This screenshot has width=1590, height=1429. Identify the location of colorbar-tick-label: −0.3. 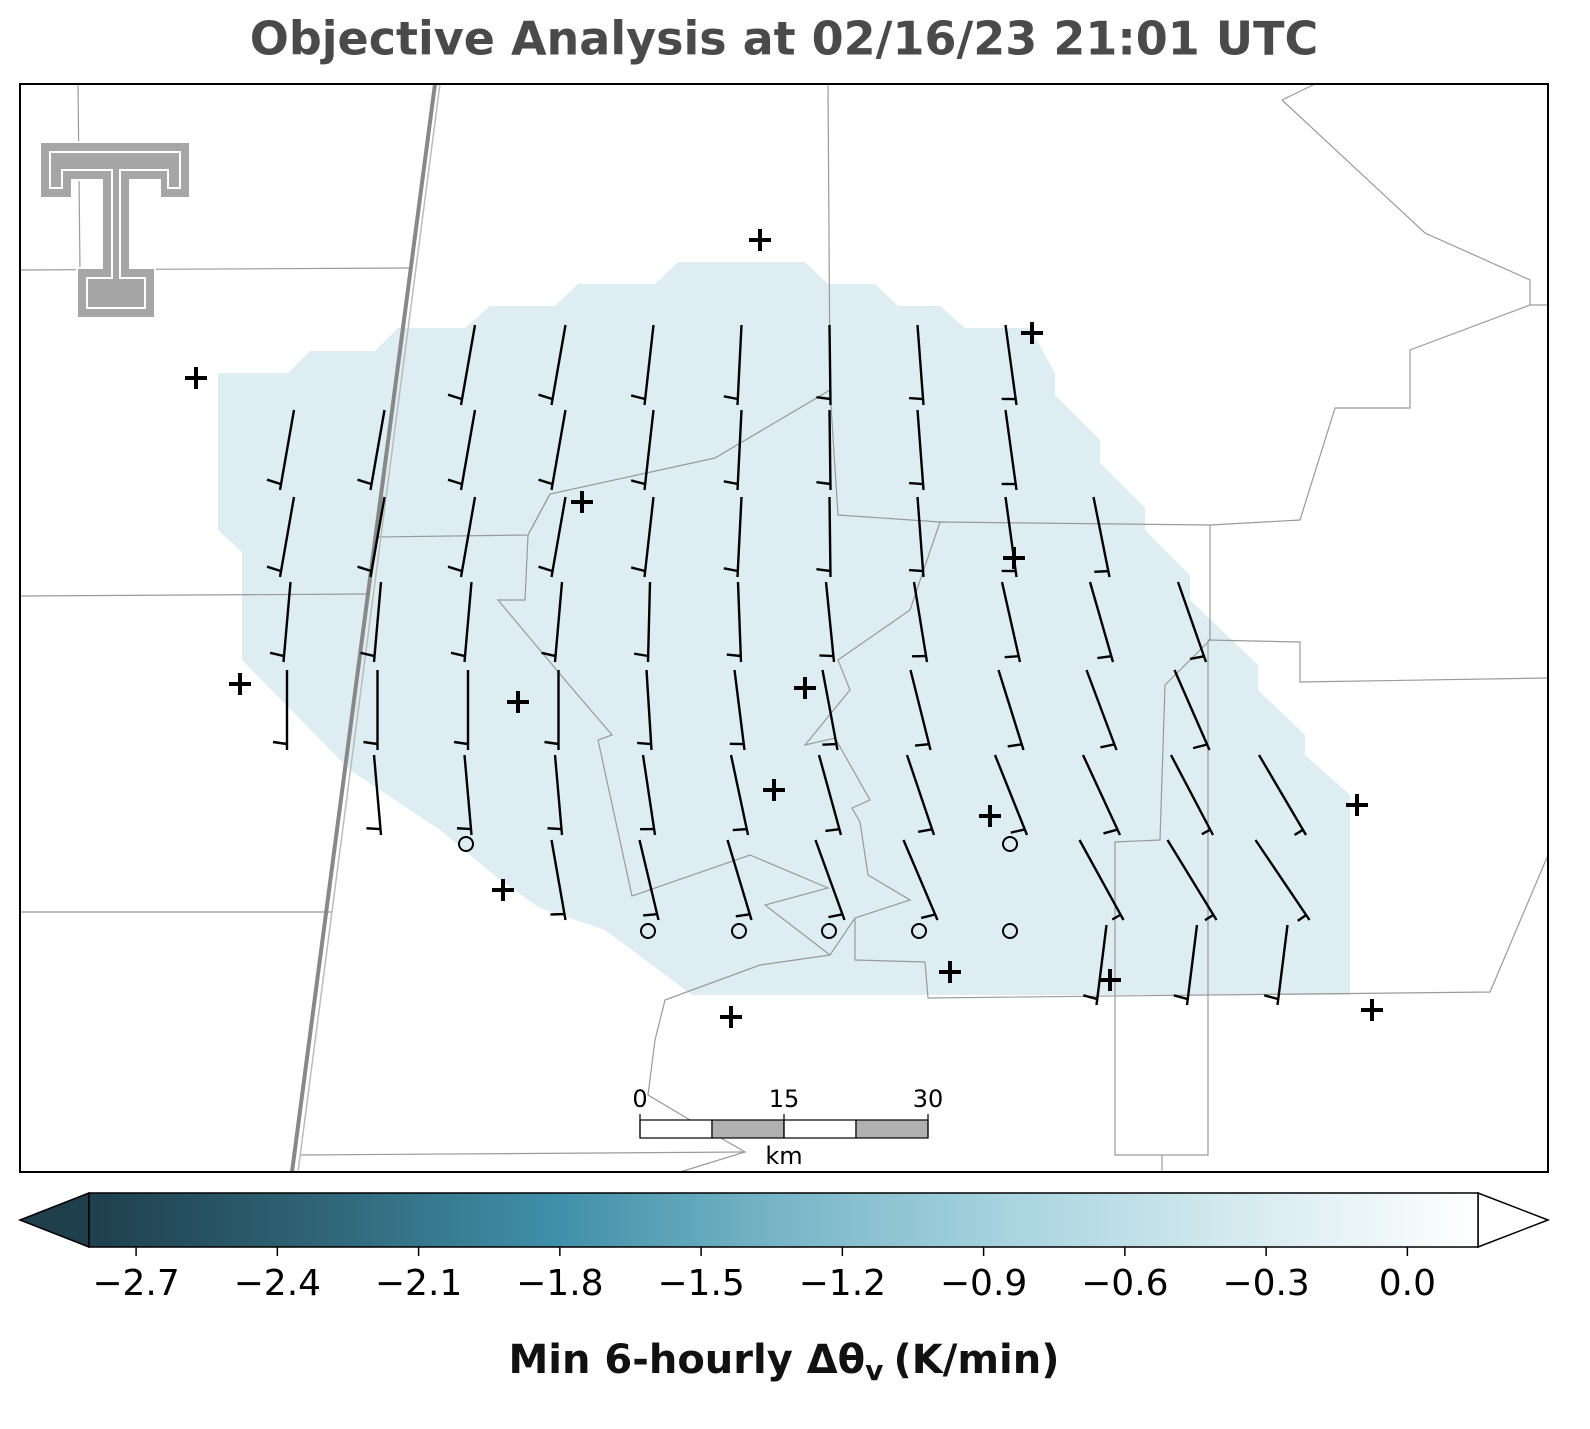
(1265, 1283).